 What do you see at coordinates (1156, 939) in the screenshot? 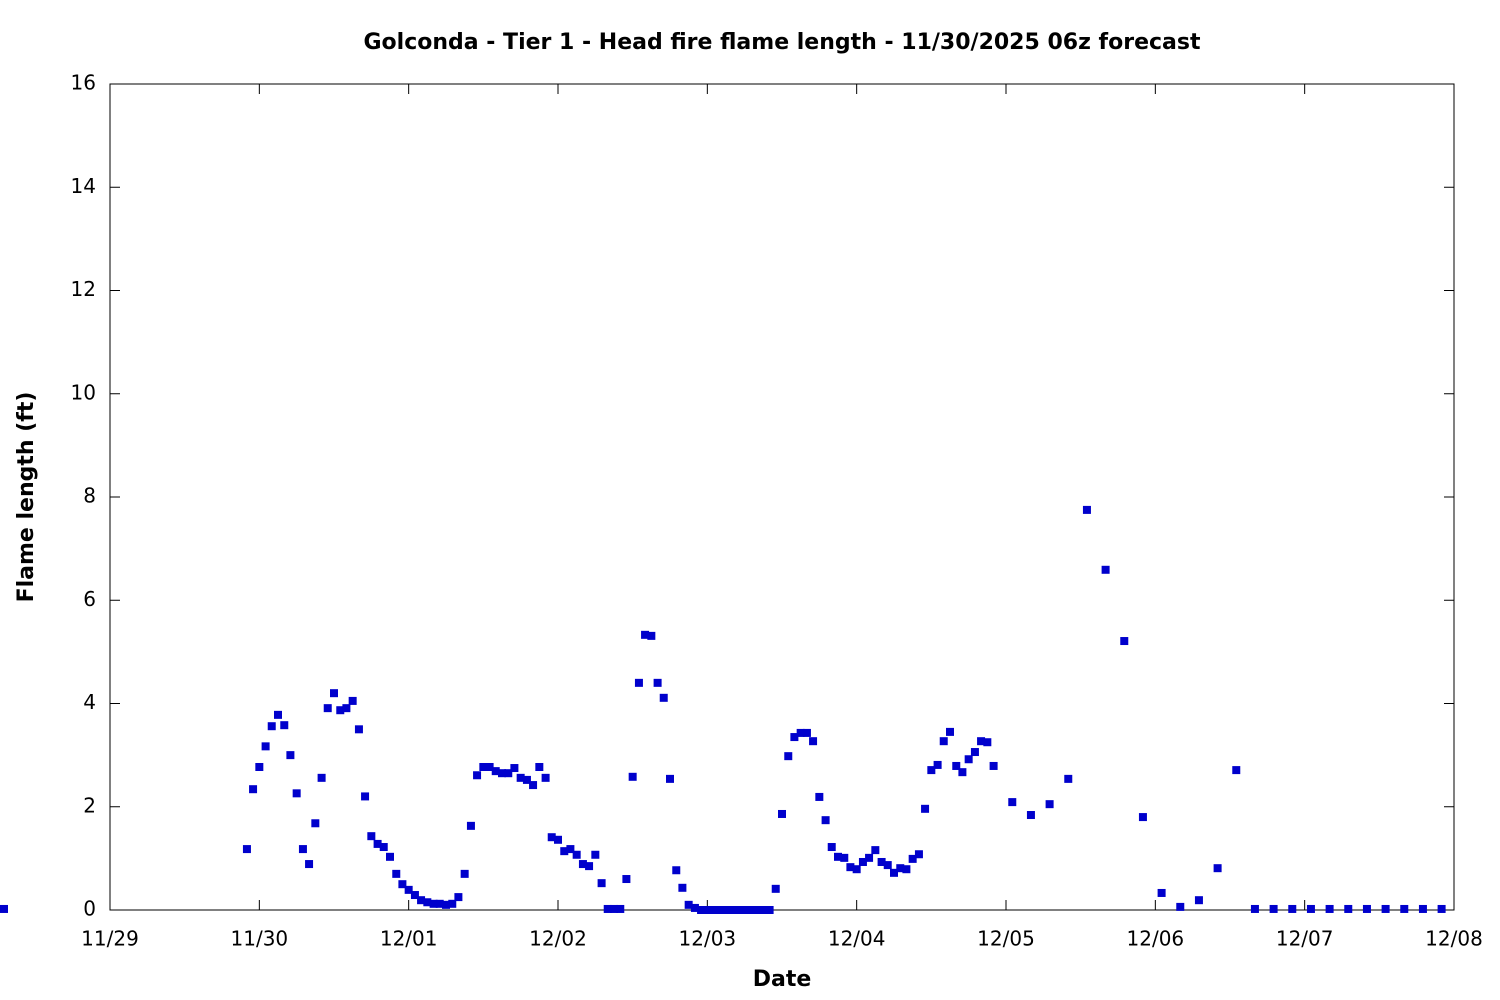
I see `x-tick-label: 12/06` at bounding box center [1156, 939].